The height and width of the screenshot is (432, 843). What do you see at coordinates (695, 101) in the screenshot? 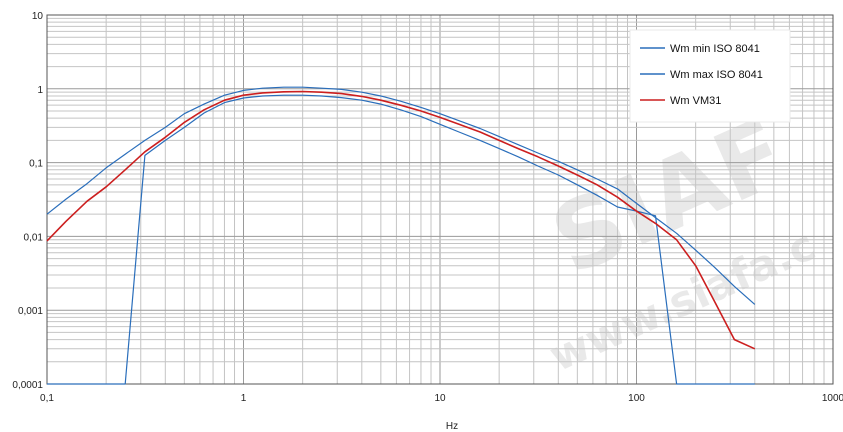
I see `legend-label: Wm VM31` at bounding box center [695, 101].